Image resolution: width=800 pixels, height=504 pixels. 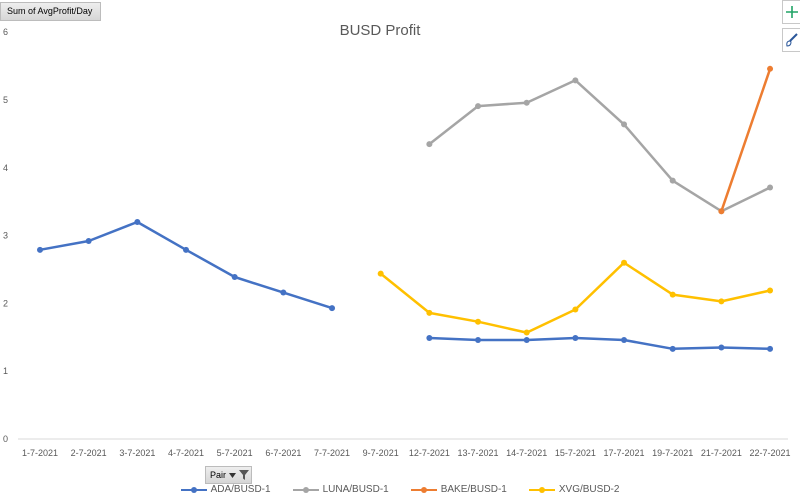 I want to click on x-tick-label: 14-7-2021, so click(x=526, y=453).